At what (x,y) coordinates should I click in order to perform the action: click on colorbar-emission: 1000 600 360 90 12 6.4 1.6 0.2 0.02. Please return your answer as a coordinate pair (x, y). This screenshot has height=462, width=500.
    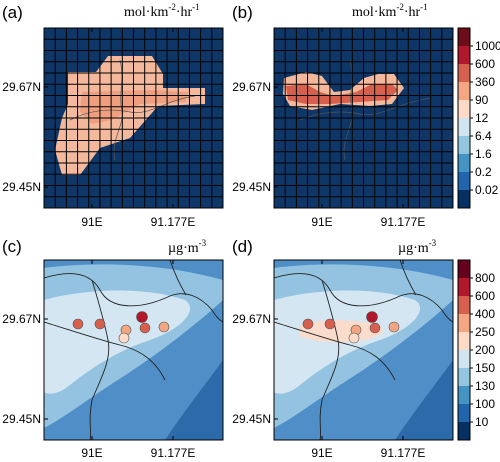
    Looking at the image, I should click on (478, 118).